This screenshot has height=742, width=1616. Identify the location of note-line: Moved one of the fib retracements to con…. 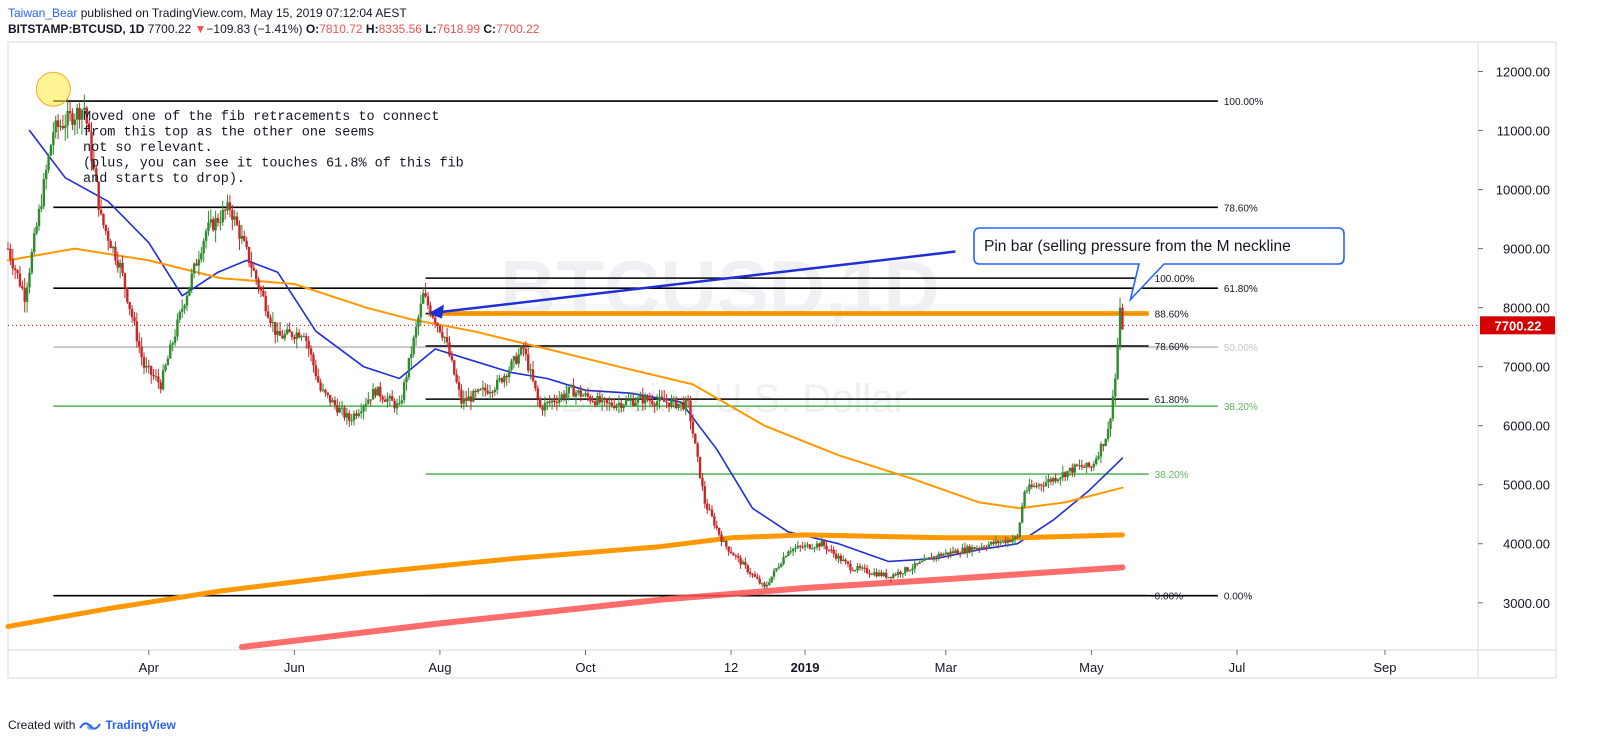
(261, 117).